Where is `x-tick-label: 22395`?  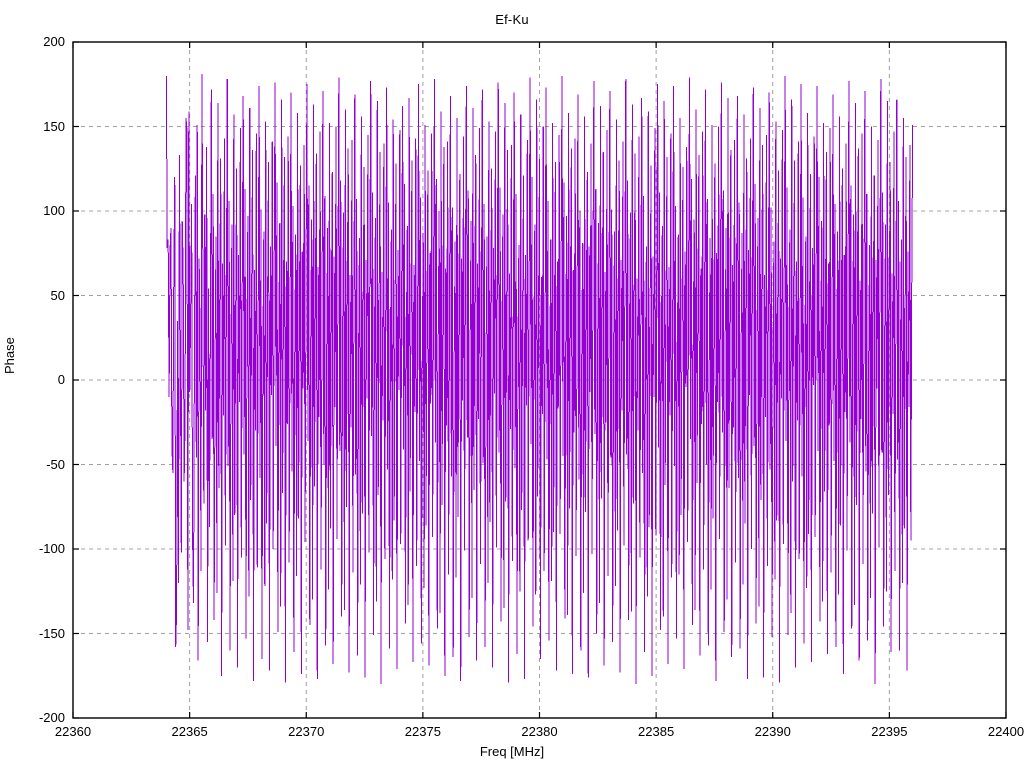 x-tick-label: 22395 is located at coordinates (889, 731).